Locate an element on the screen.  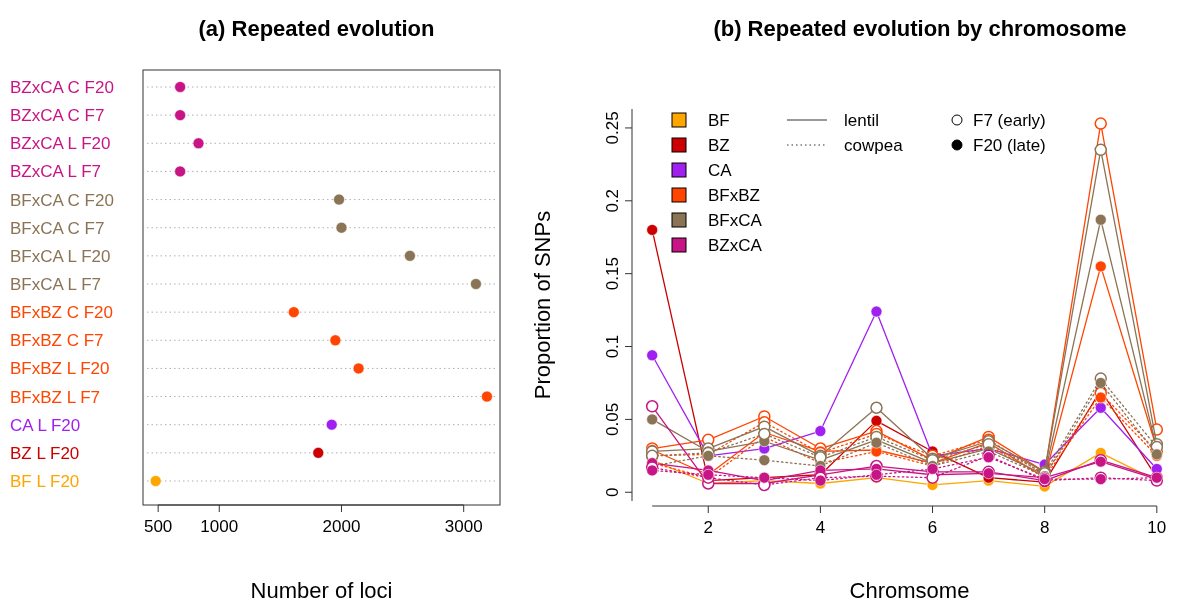
y-tick-label: CA L F20 is located at coordinates (45, 425).